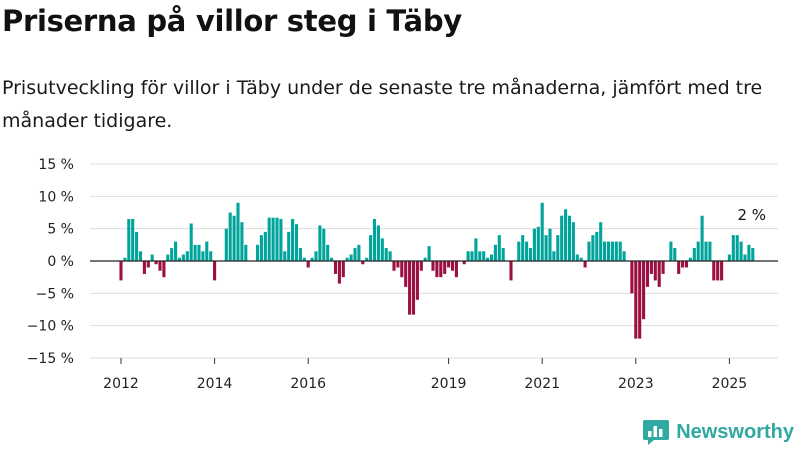 The image size is (800, 450). What do you see at coordinates (56, 165) in the screenshot?
I see `y-tick-label: 15 %` at bounding box center [56, 165].